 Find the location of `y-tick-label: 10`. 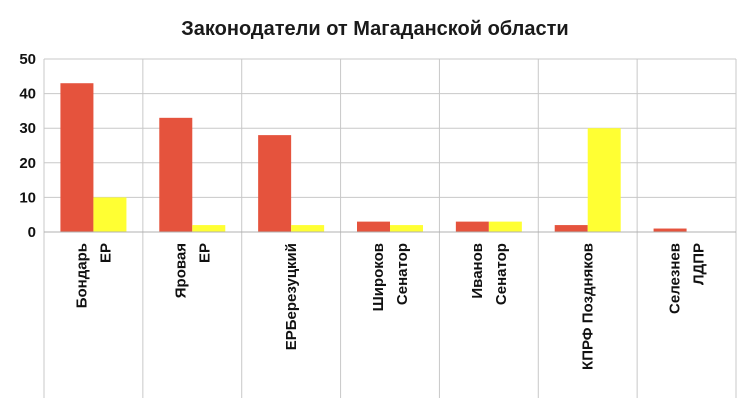

y-tick-label: 10 is located at coordinates (27, 197).